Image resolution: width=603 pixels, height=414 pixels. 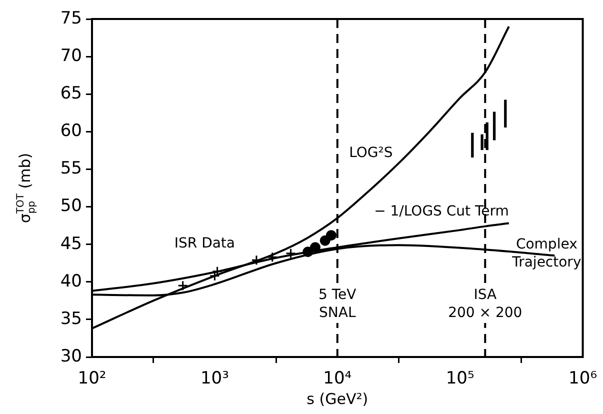 What do you see at coordinates (337, 304) in the screenshot?
I see `ref-line-label: 5 TeV SNAL` at bounding box center [337, 304].